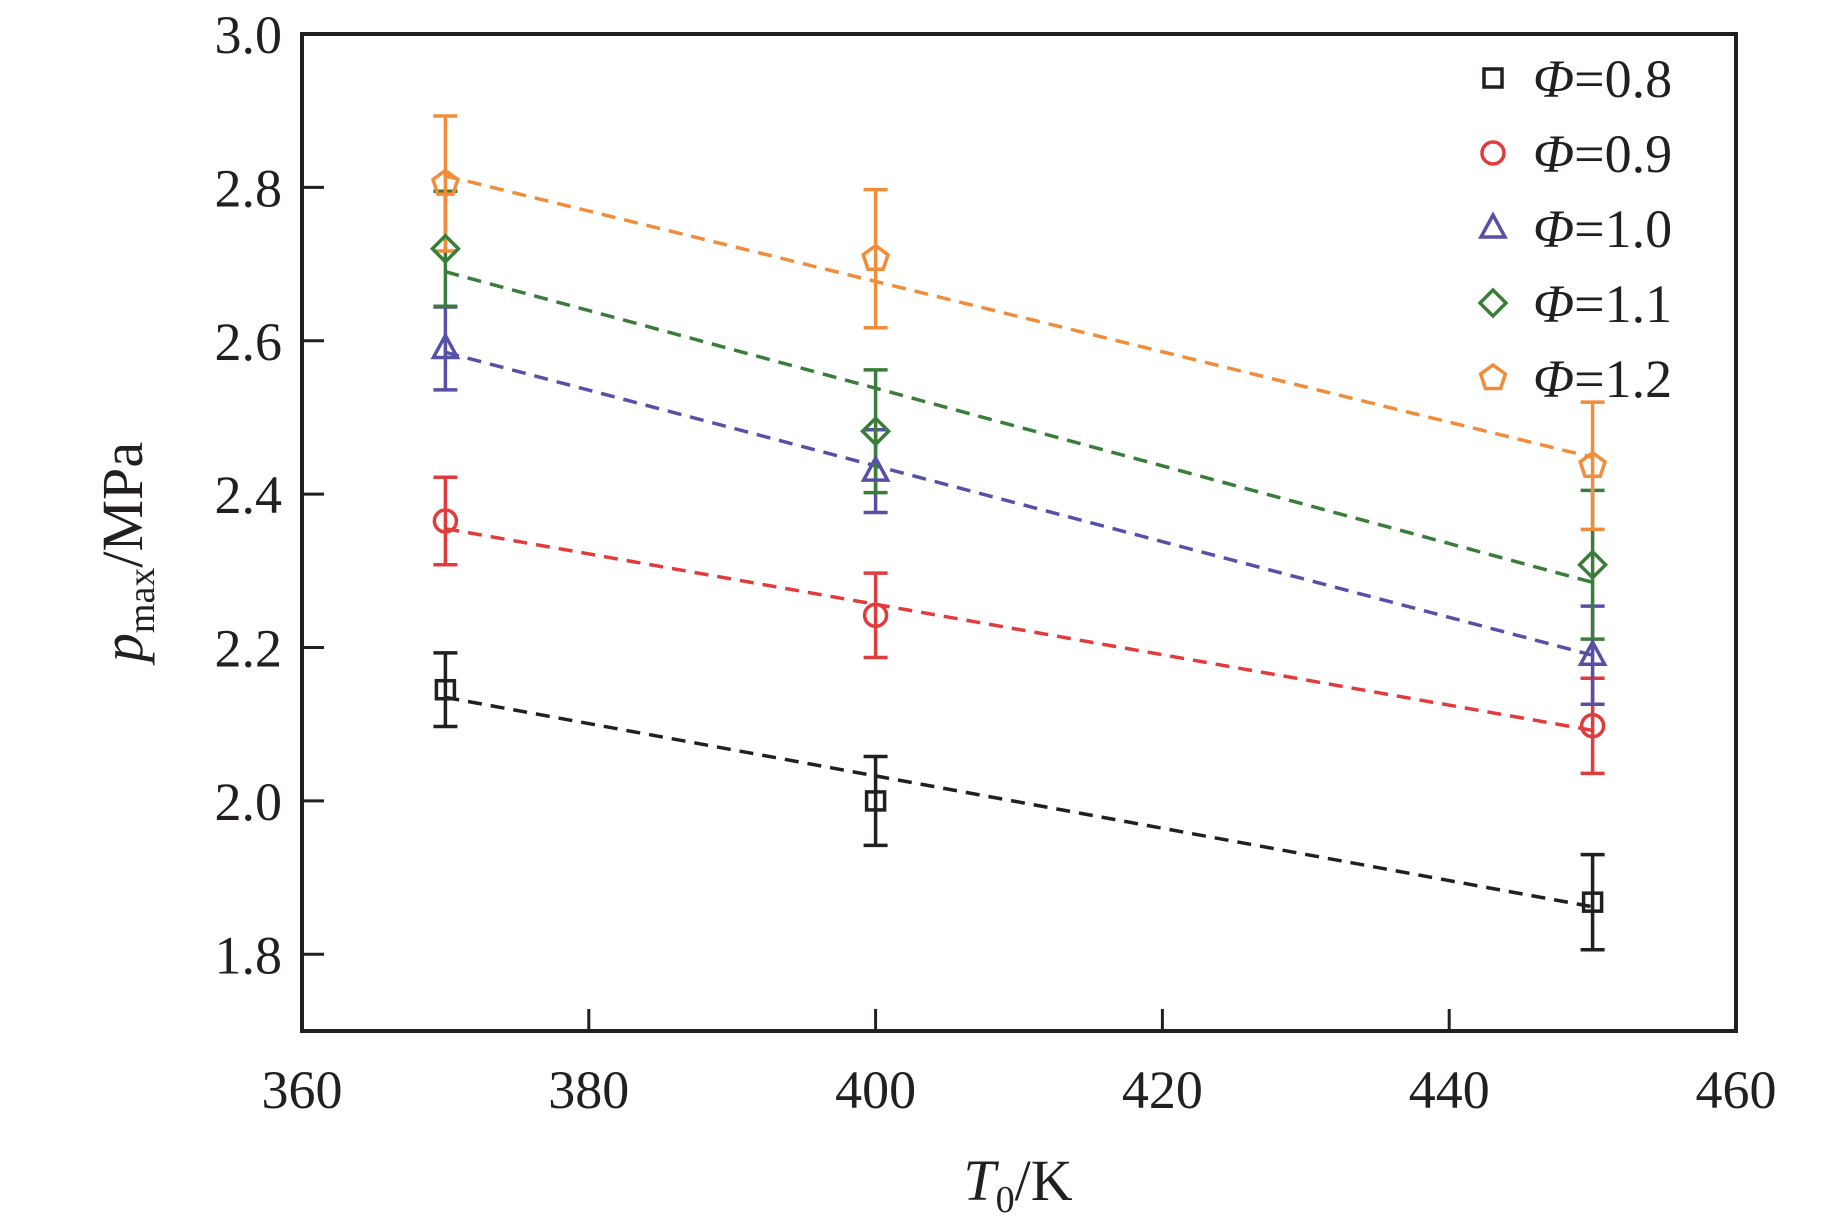 Image resolution: width=1843 pixels, height=1226 pixels. What do you see at coordinates (1623, 154) in the screenshot?
I see `legend-label-value-1: =0.9` at bounding box center [1623, 154].